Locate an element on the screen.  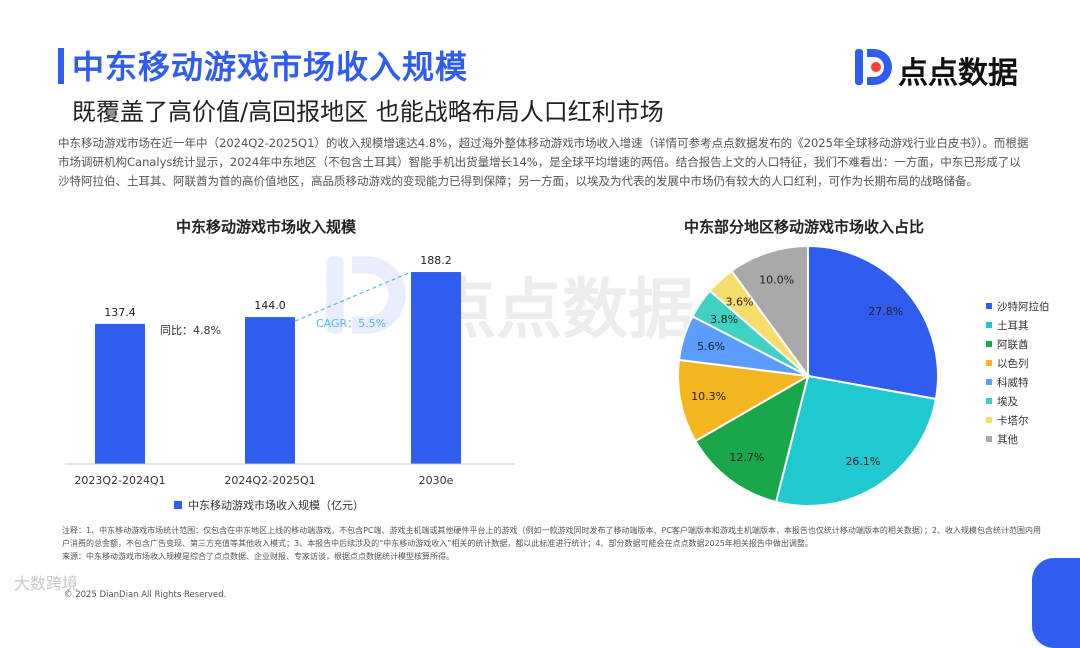
legend-swatch is located at coordinates (178, 505).